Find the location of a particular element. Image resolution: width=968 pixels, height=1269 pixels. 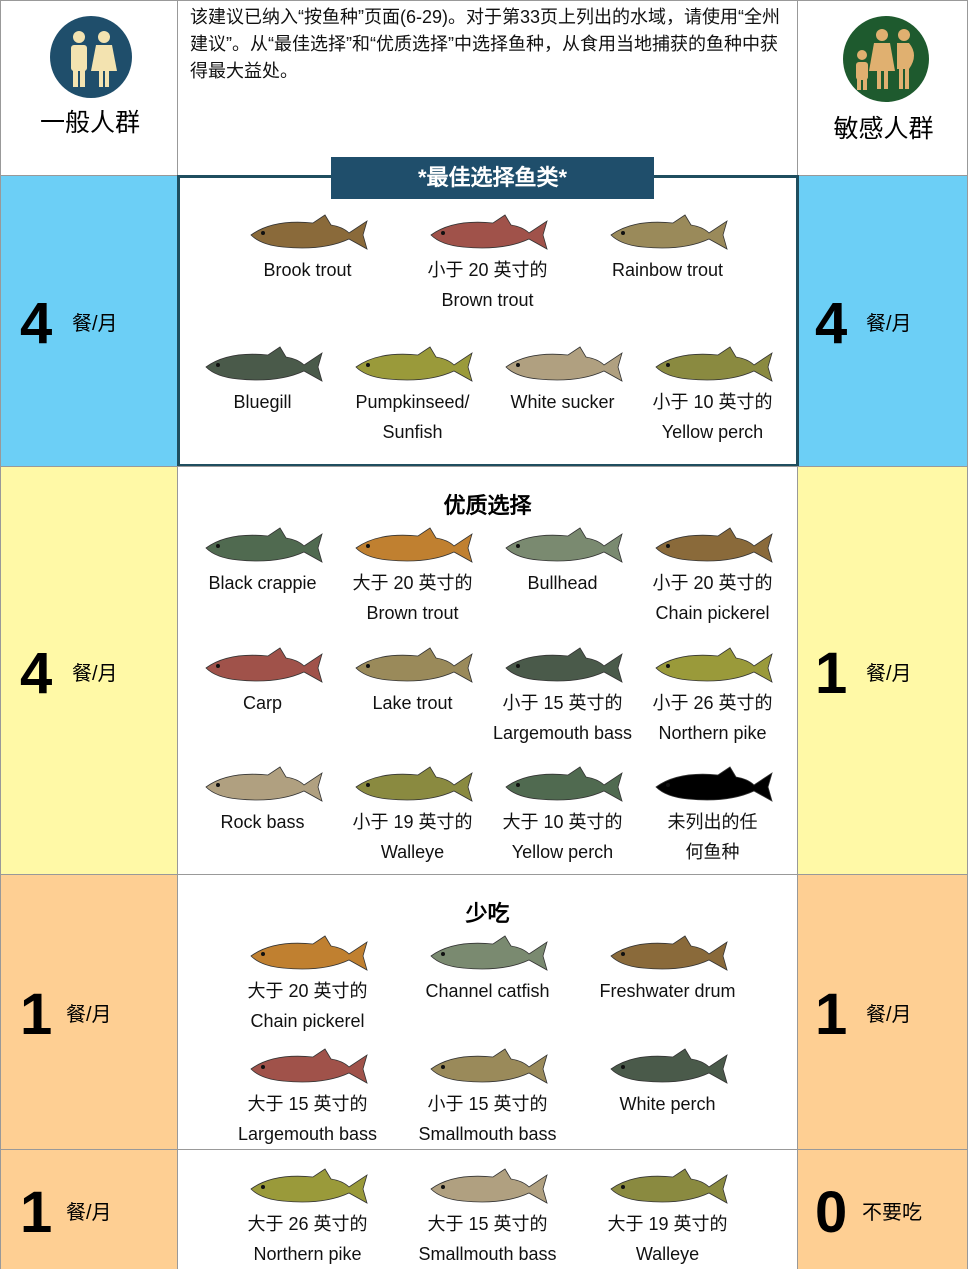

fish-label: Black crappie is located at coordinates (262, 583).